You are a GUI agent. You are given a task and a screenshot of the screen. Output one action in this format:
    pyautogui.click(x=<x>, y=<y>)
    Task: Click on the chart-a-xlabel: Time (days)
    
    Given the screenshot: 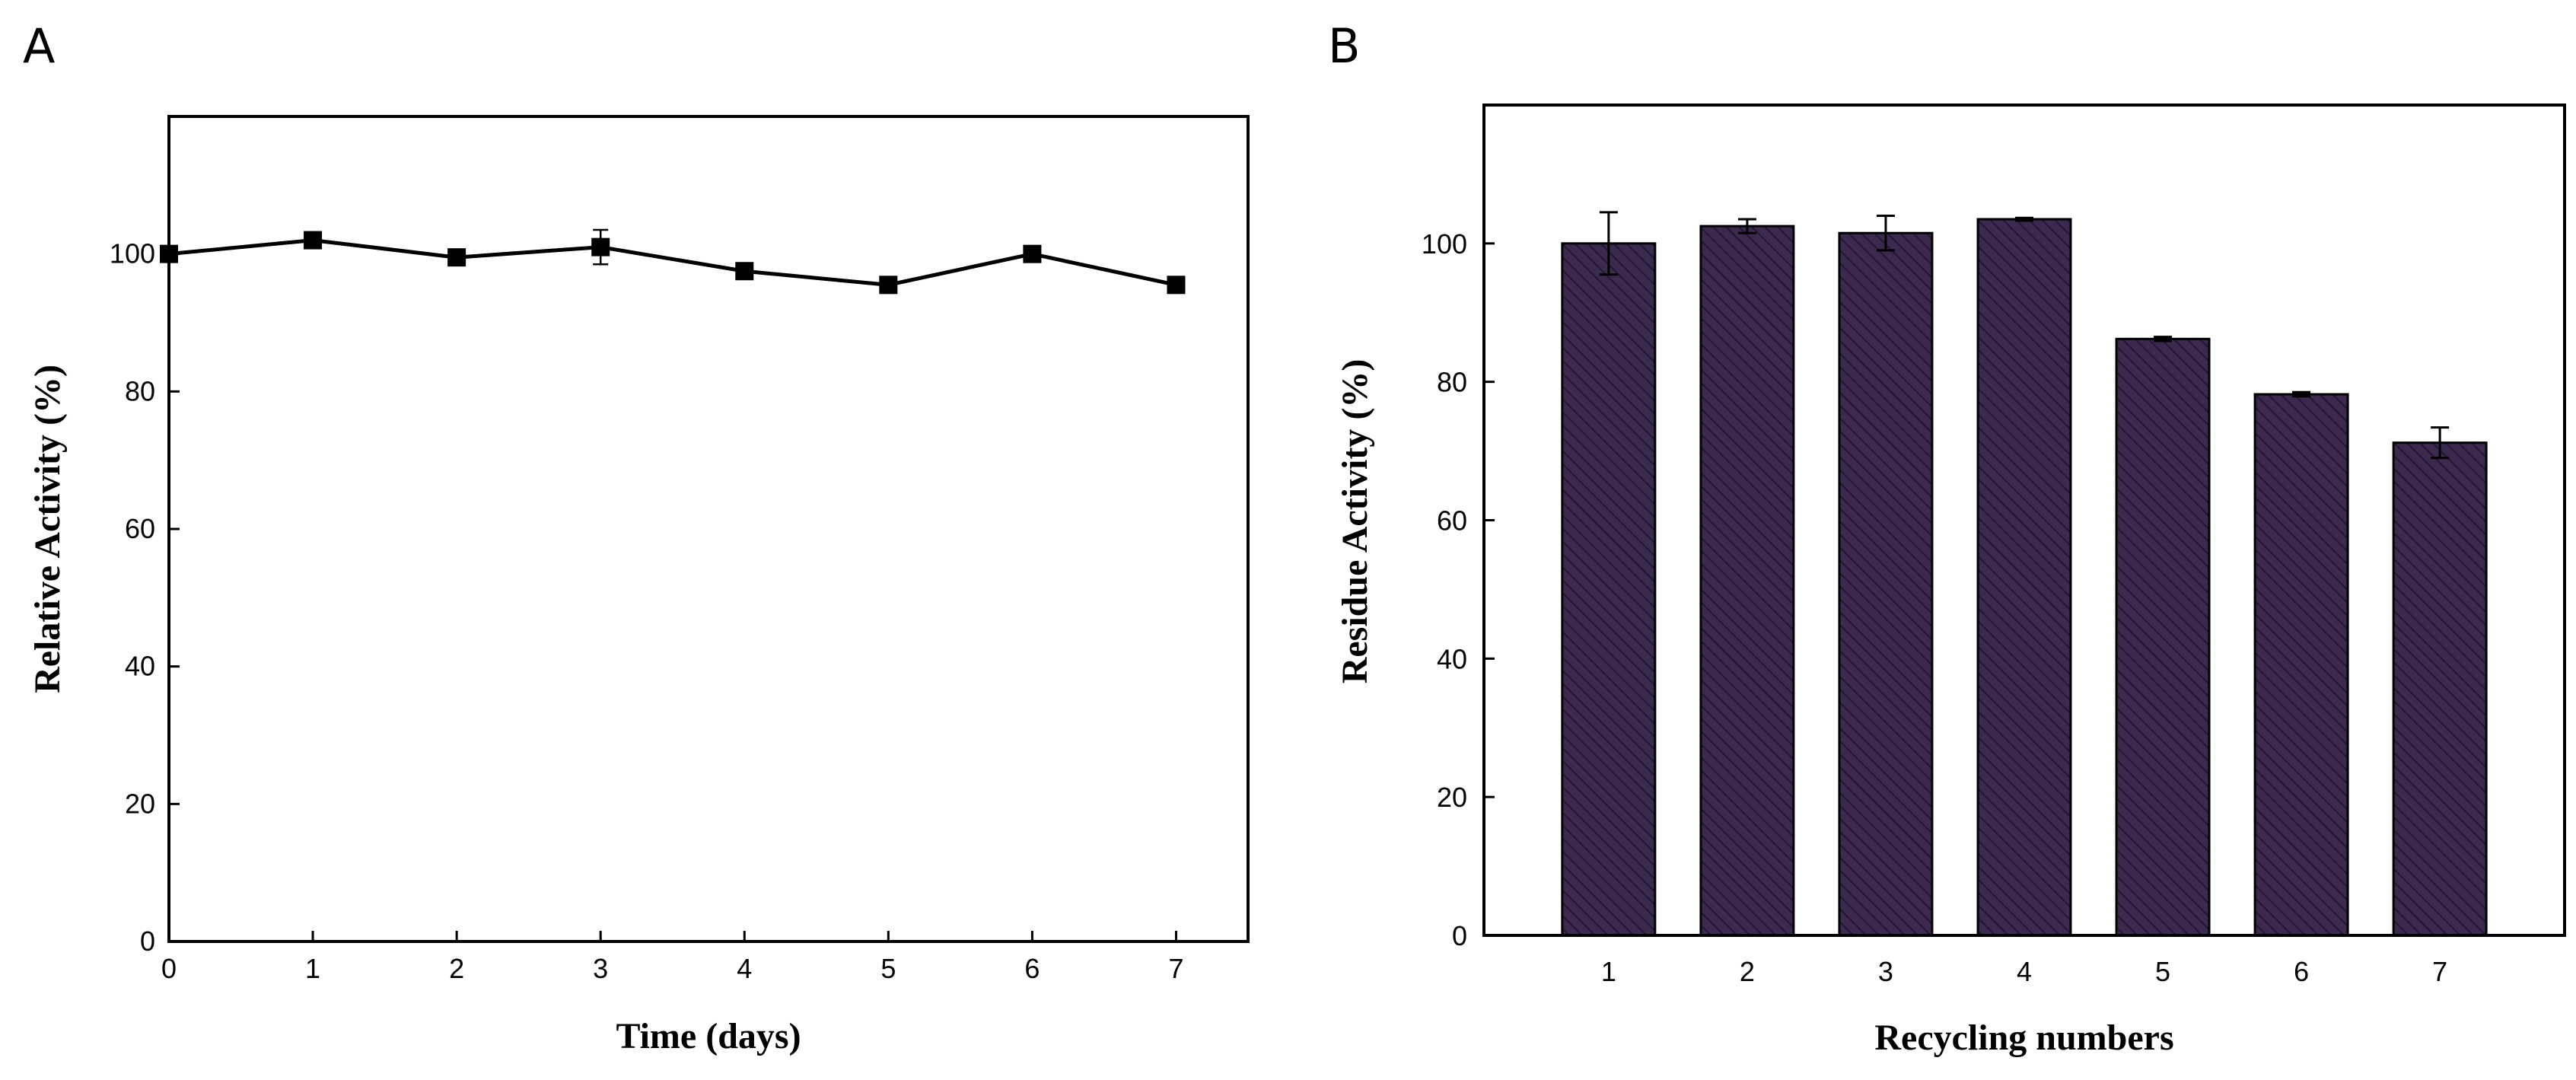 What is the action you would take?
    pyautogui.click(x=708, y=1036)
    